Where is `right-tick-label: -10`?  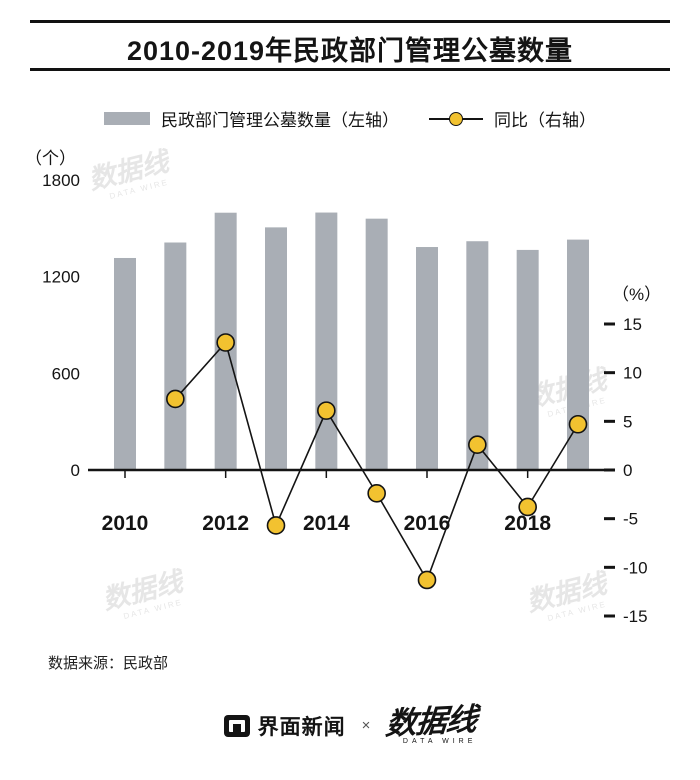 right-tick-label: -10 is located at coordinates (635, 567).